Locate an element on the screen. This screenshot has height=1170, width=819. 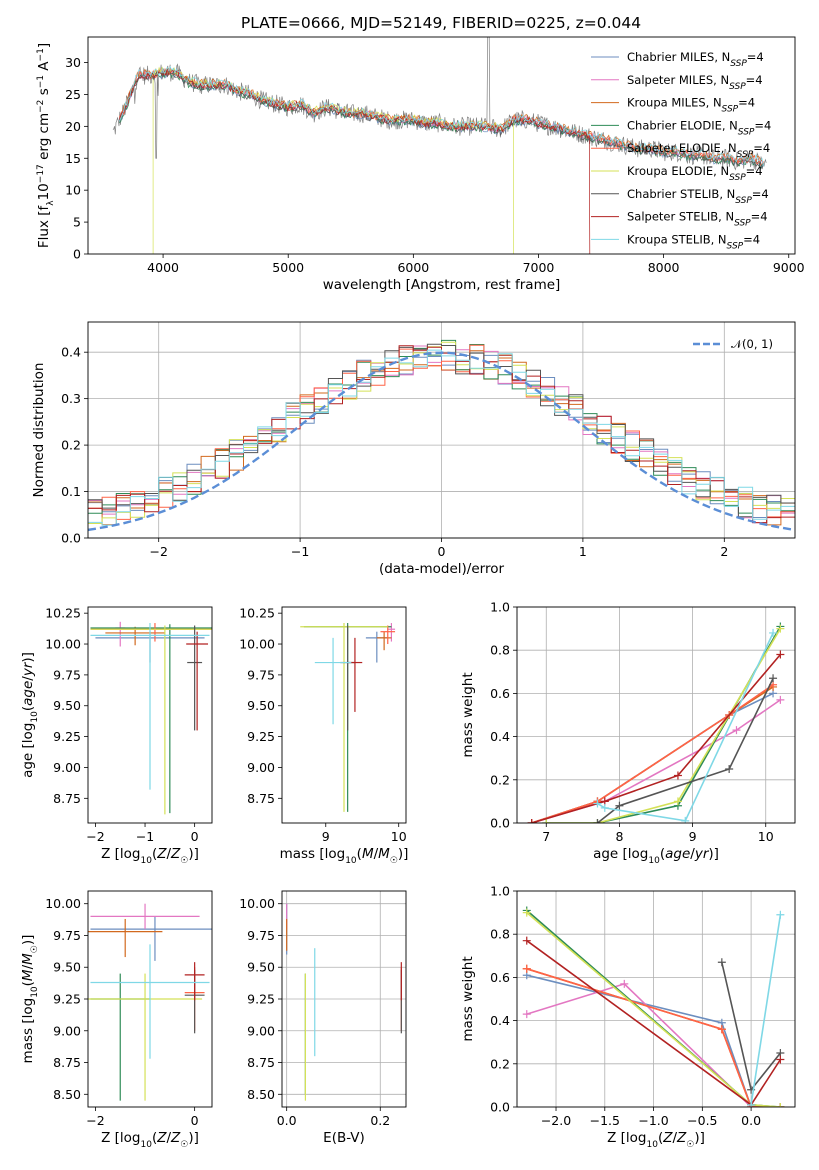
y-tick-label: 30 is located at coordinates (73, 62).